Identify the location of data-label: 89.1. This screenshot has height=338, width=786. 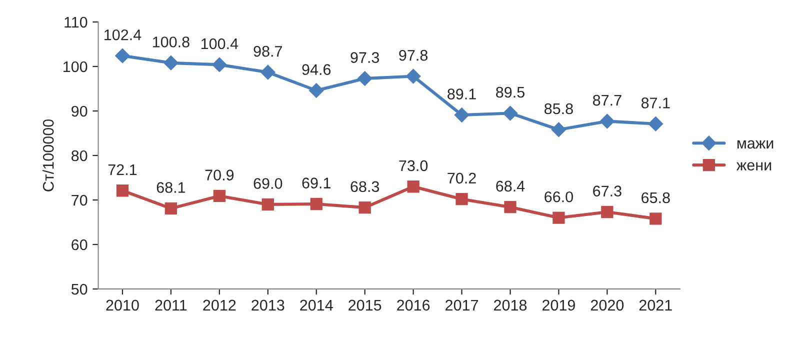
(462, 94).